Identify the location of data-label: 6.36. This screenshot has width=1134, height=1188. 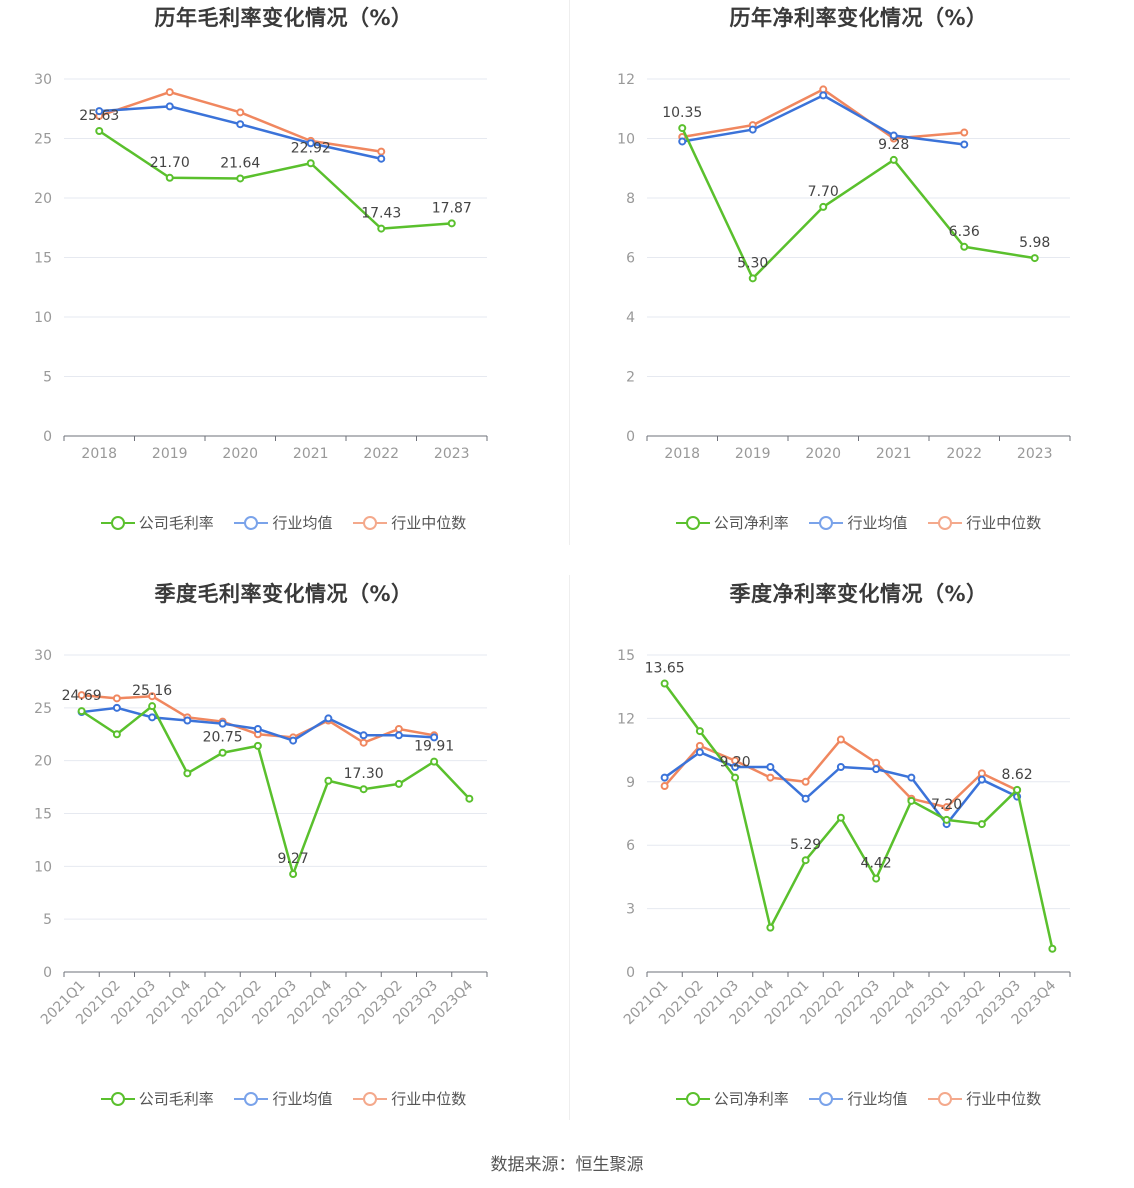
(964, 232).